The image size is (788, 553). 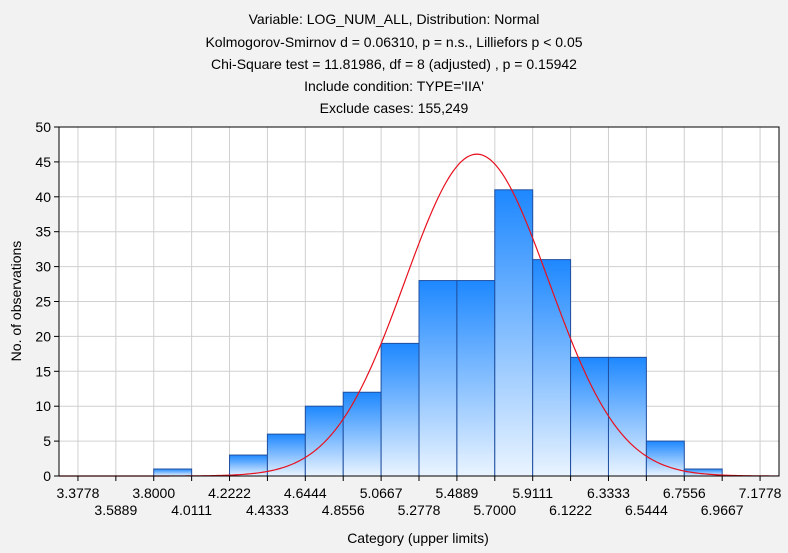 I want to click on x-tick-label: 6.1222, so click(x=570, y=510).